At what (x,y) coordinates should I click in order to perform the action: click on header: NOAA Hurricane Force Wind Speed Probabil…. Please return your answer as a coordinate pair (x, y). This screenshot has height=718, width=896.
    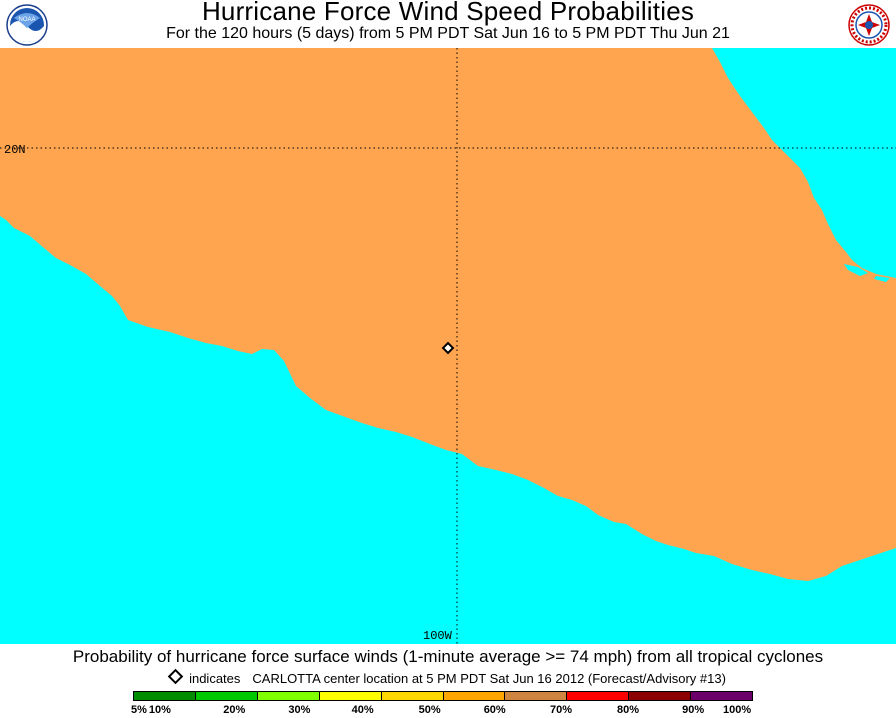
    Looking at the image, I should click on (448, 24).